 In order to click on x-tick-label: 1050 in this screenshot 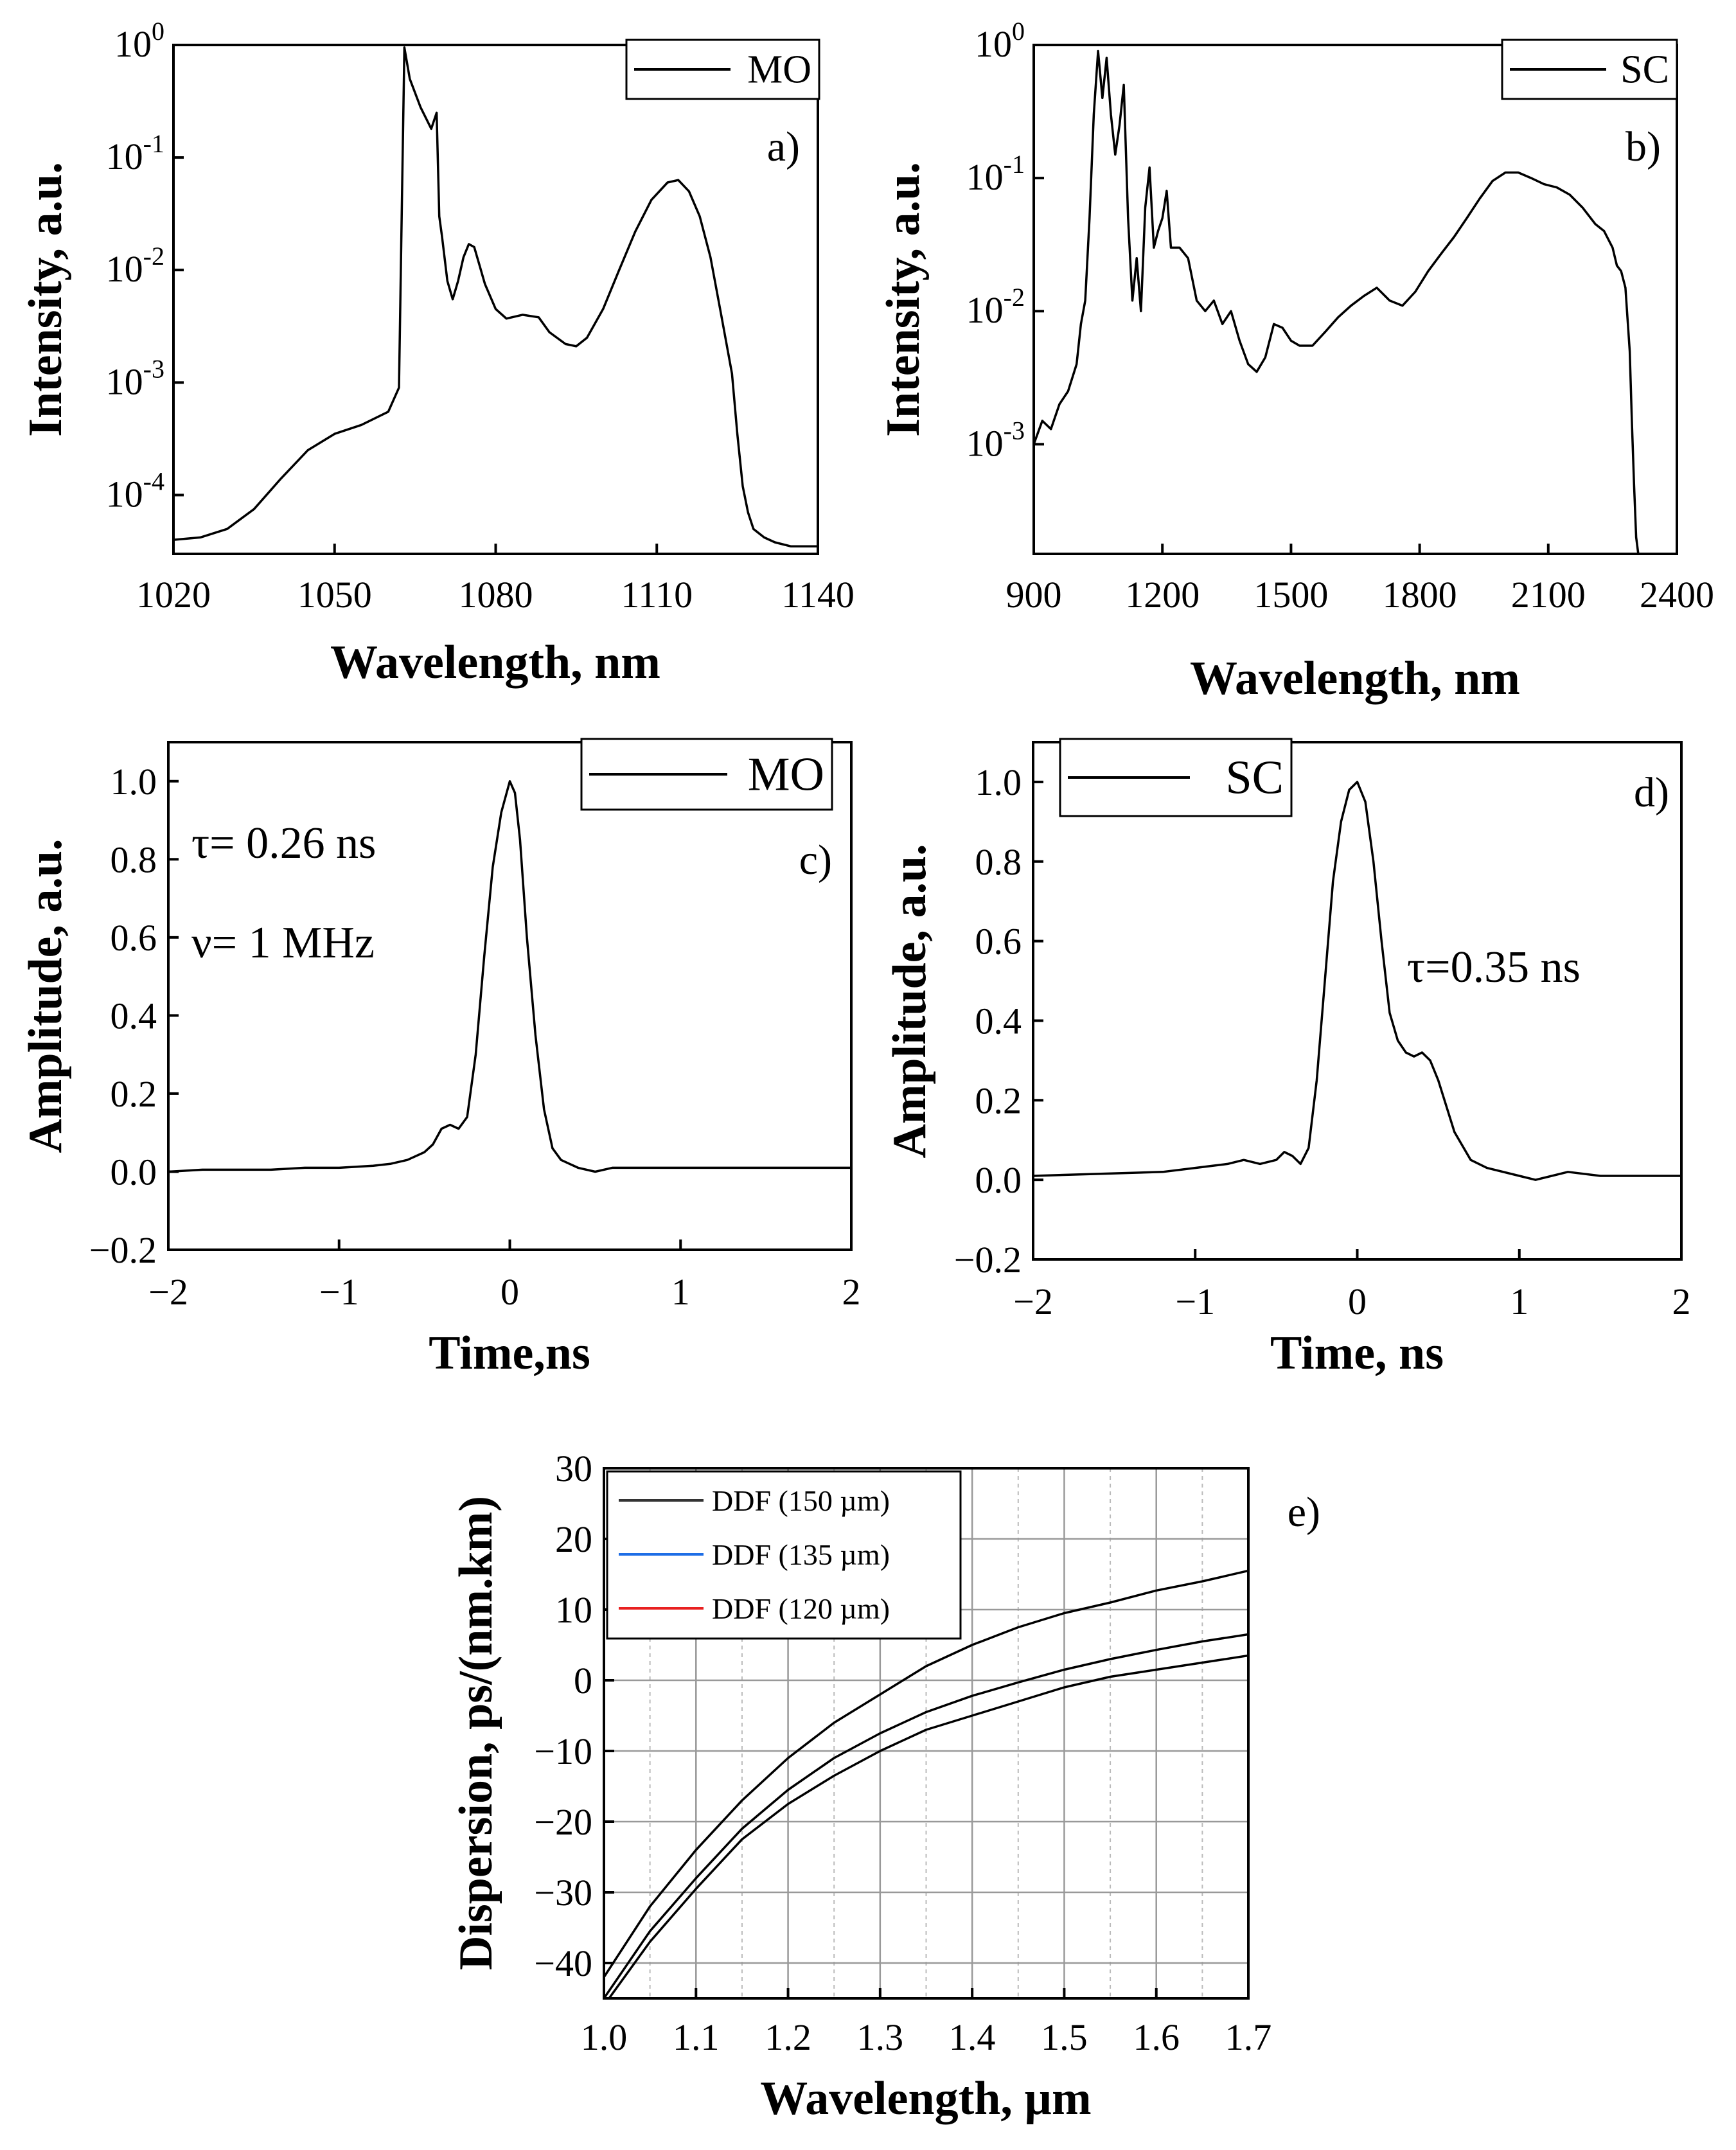, I will do `click(334, 595)`.